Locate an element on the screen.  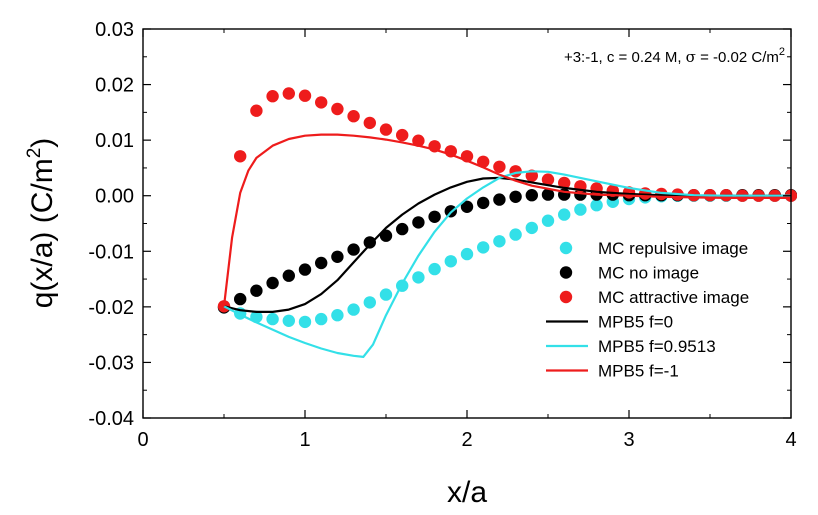
y-tick-label: -0.03 is located at coordinates (111, 363).